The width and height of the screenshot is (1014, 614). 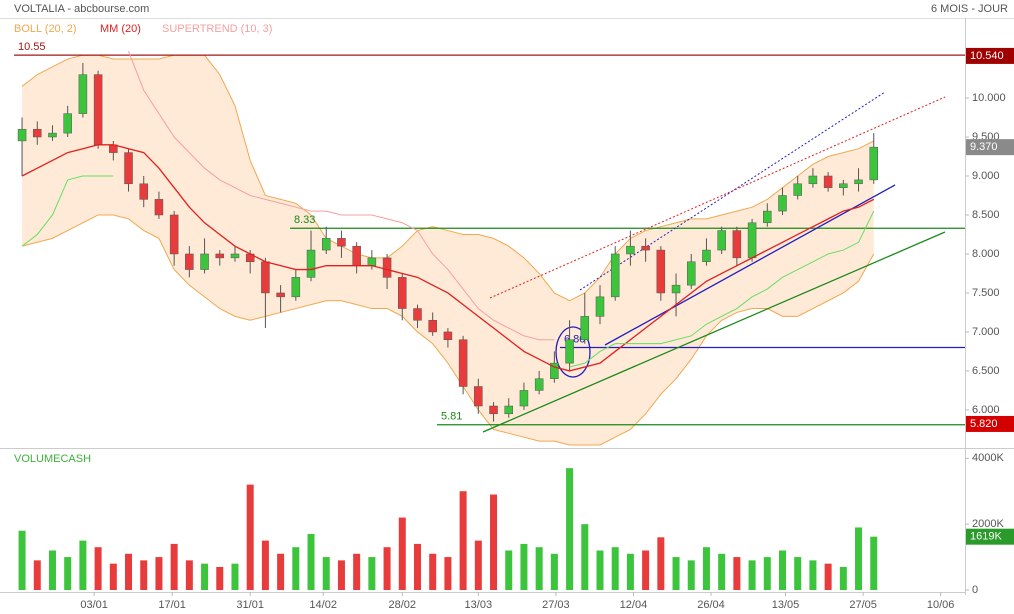 What do you see at coordinates (32, 47) in the screenshot?
I see `level-label: 10.55` at bounding box center [32, 47].